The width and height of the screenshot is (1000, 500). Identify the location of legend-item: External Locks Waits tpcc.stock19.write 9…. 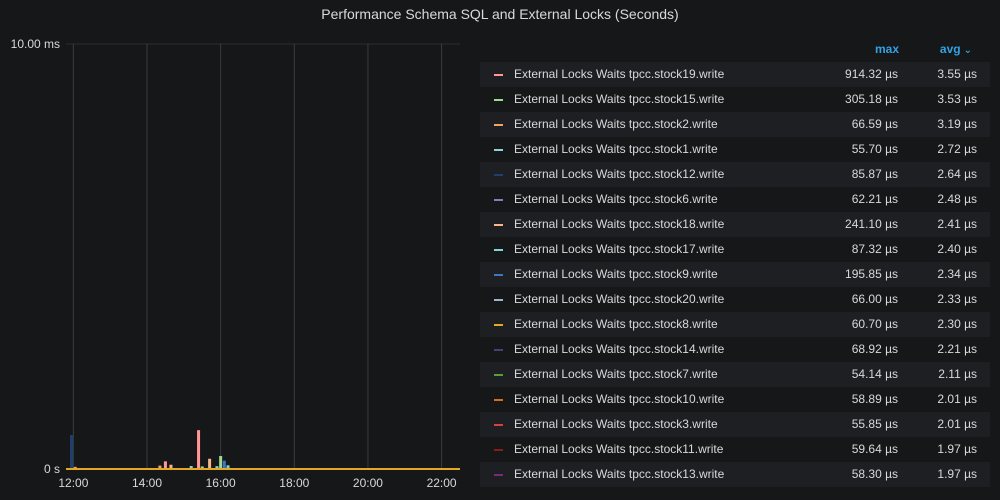
(735, 74).